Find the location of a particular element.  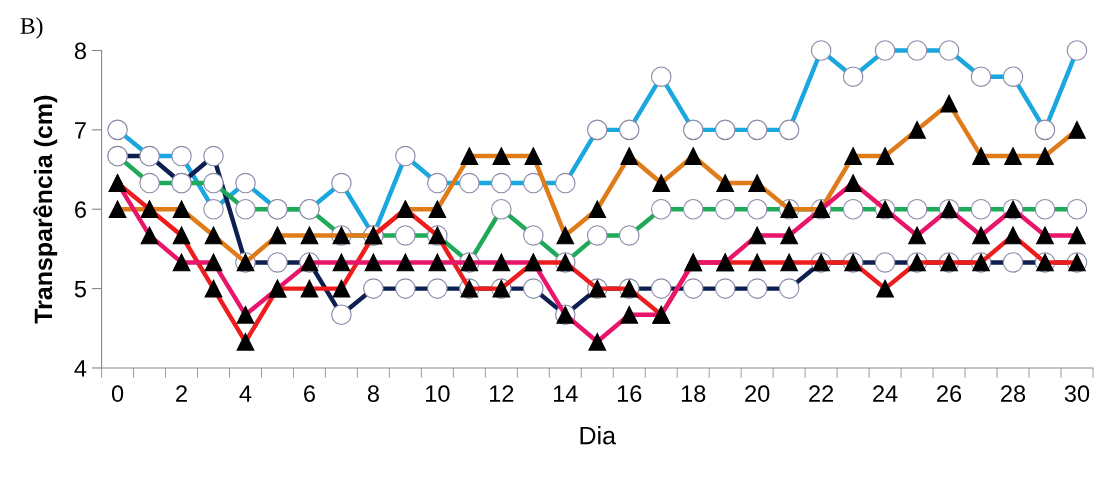

x-tick-label: 20 is located at coordinates (757, 393).